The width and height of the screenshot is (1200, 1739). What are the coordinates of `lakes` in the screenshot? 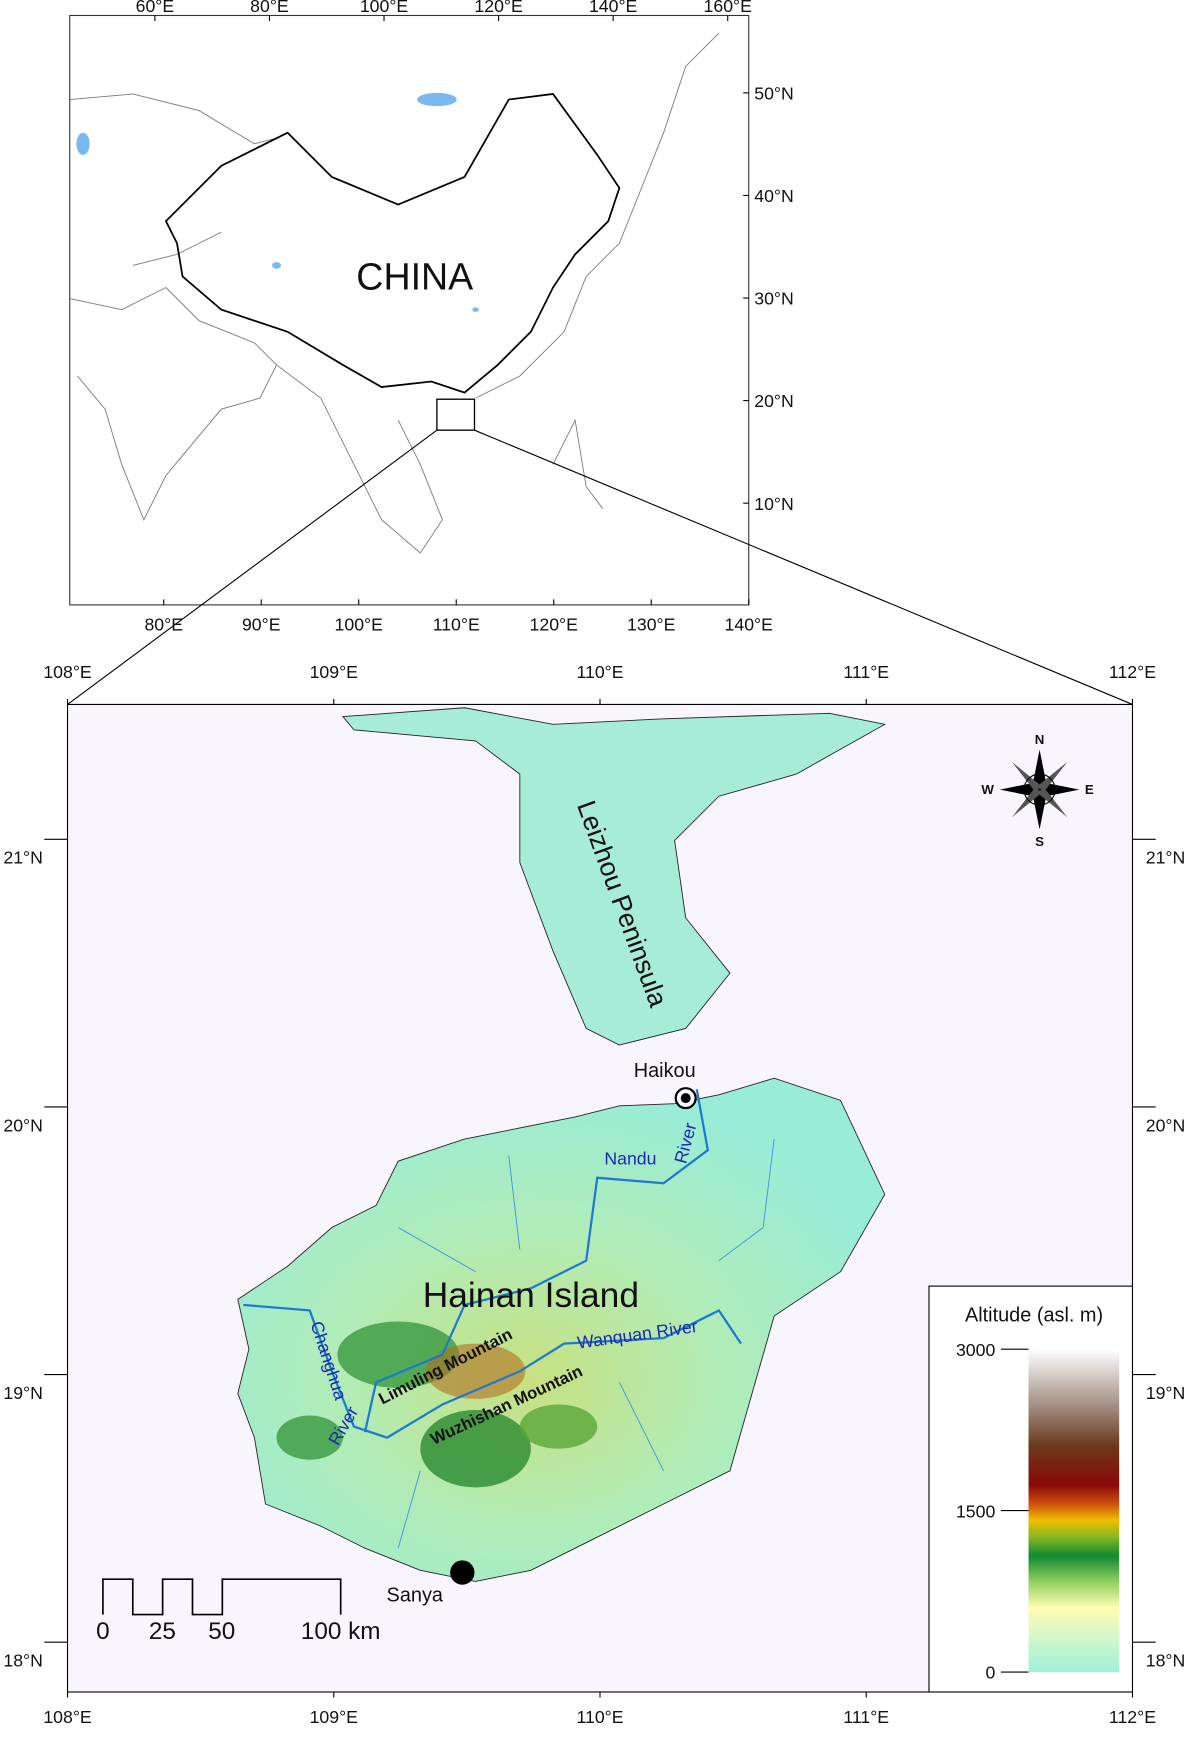 It's located at (277, 202).